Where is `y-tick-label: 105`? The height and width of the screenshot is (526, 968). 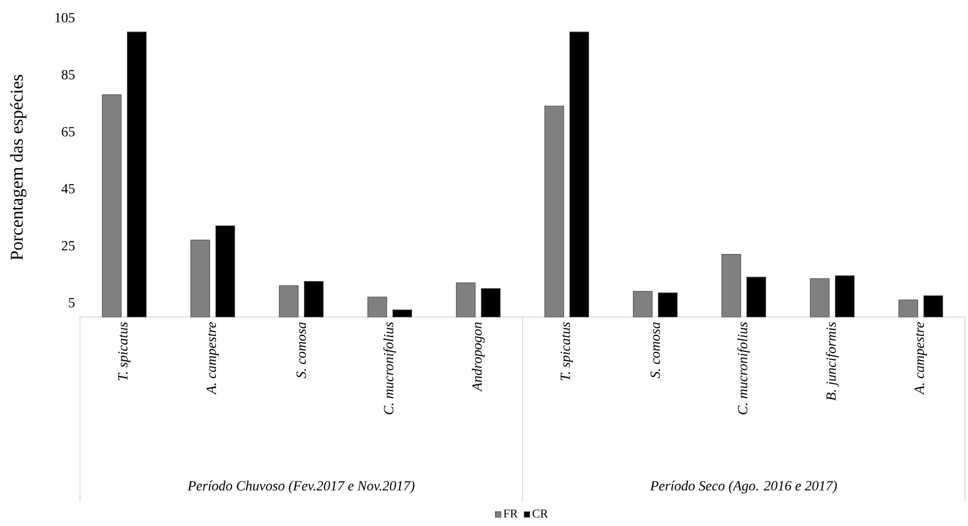 y-tick-label: 105 is located at coordinates (65, 17).